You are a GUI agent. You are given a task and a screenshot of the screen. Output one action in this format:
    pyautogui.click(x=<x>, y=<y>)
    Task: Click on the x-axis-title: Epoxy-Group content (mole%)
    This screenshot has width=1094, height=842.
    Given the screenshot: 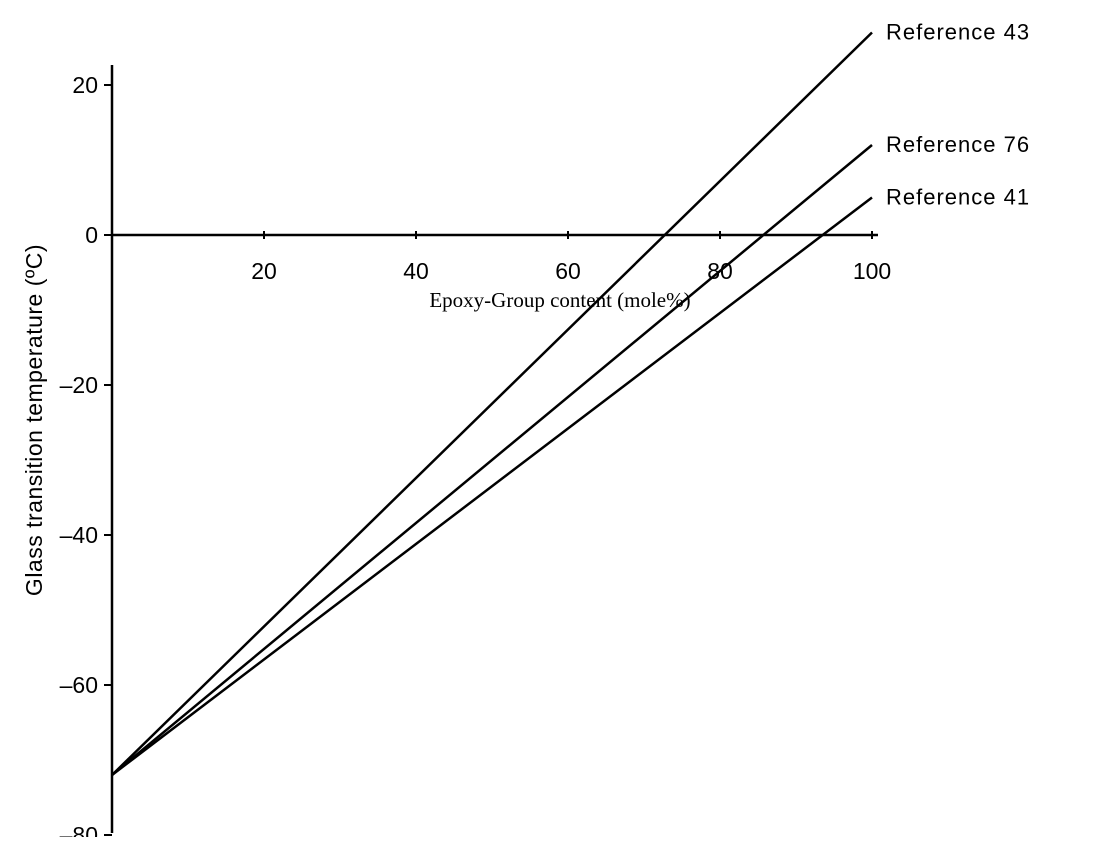 What is the action you would take?
    pyautogui.click(x=559, y=300)
    